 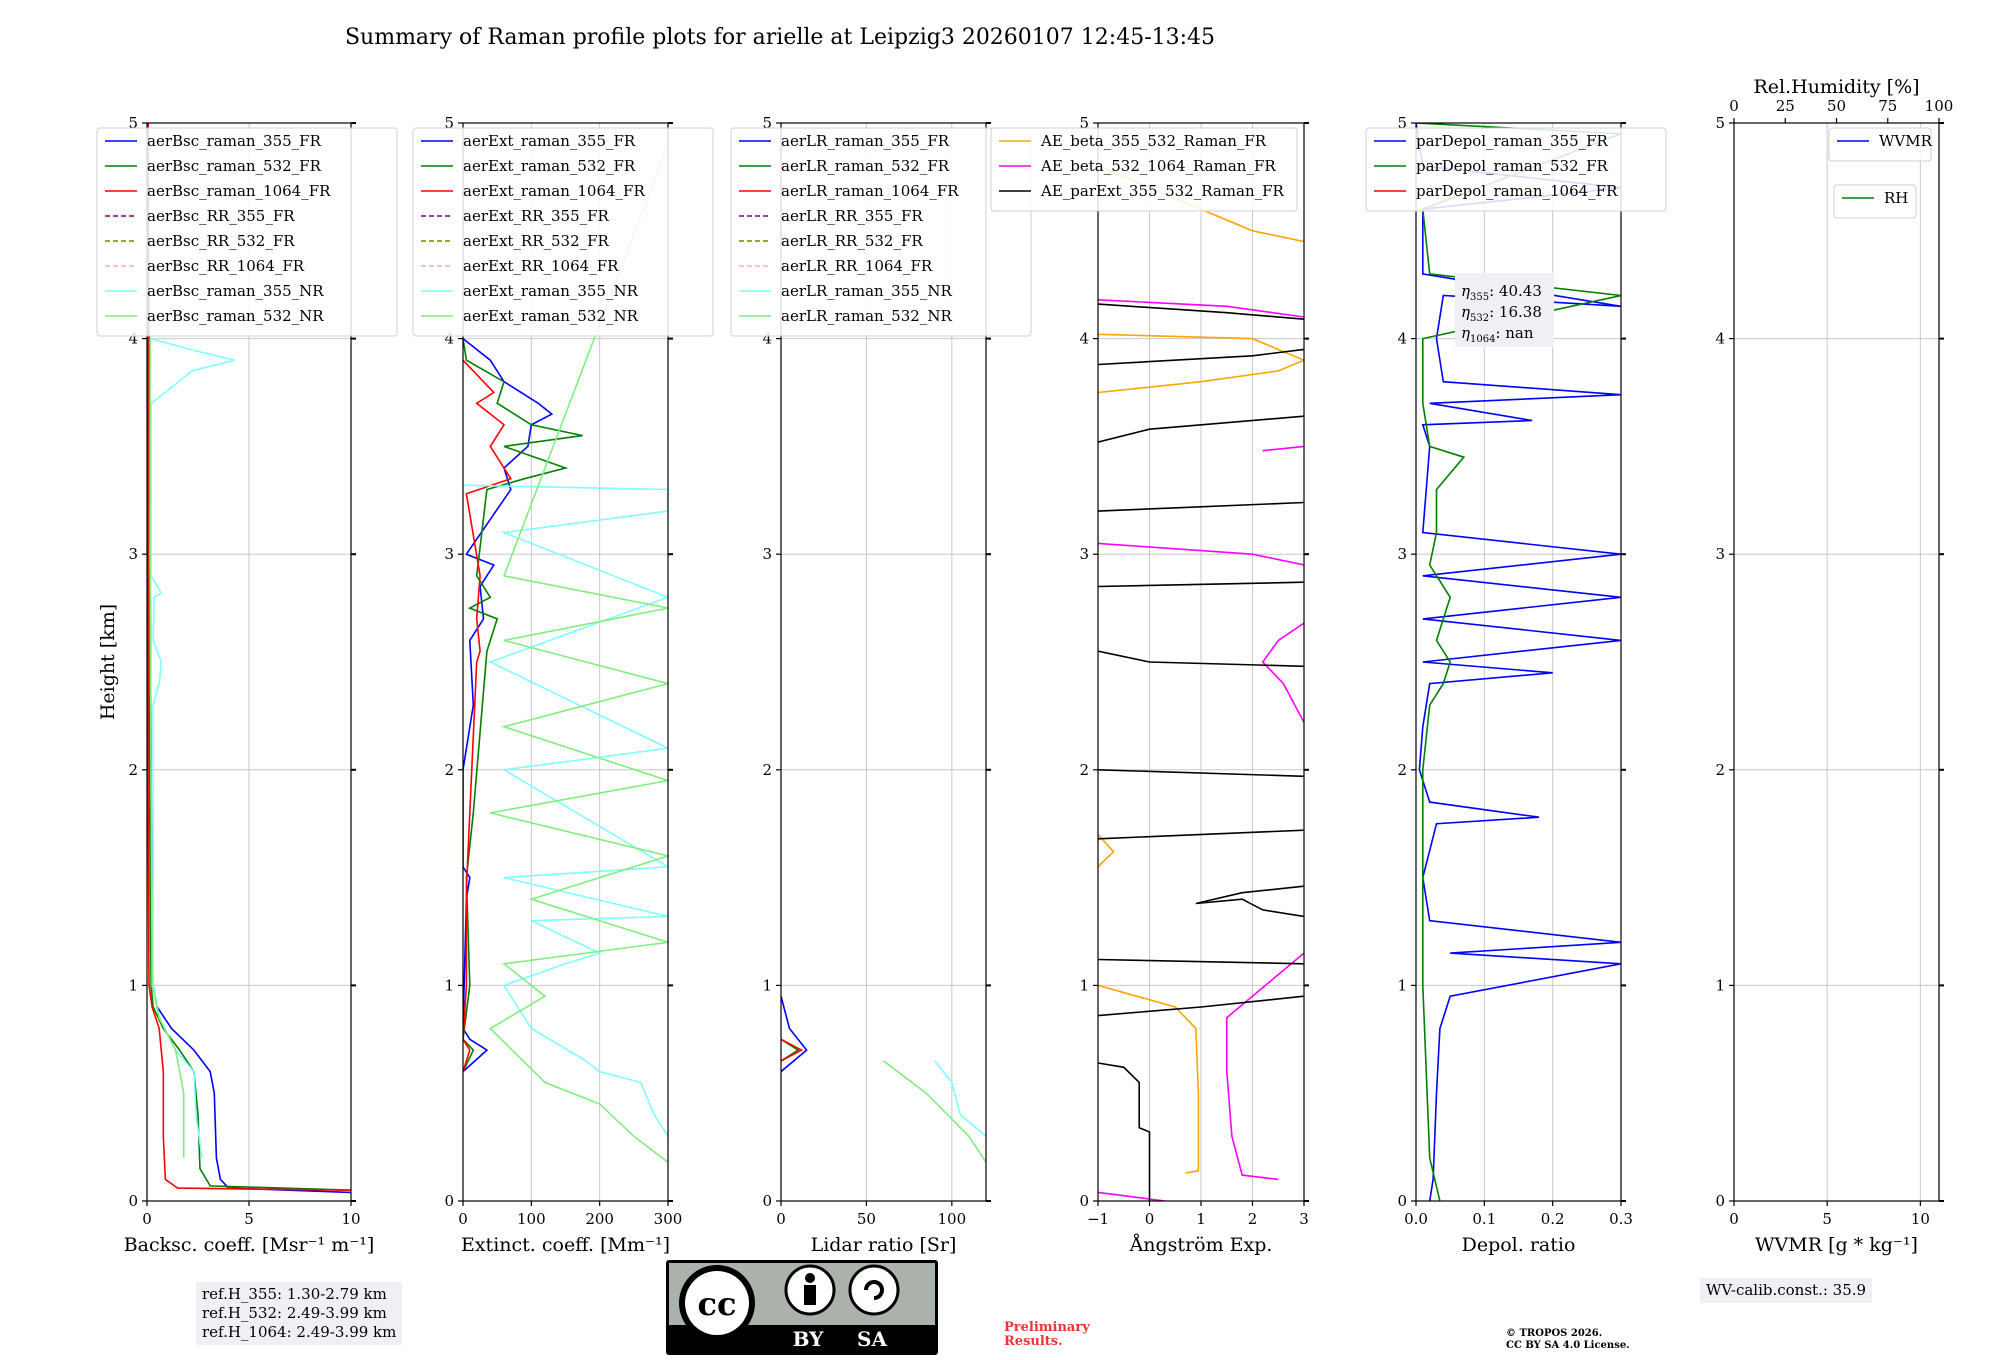 What do you see at coordinates (865, 166) in the screenshot?
I see `legend-label: aerLR_raman_532_FR` at bounding box center [865, 166].